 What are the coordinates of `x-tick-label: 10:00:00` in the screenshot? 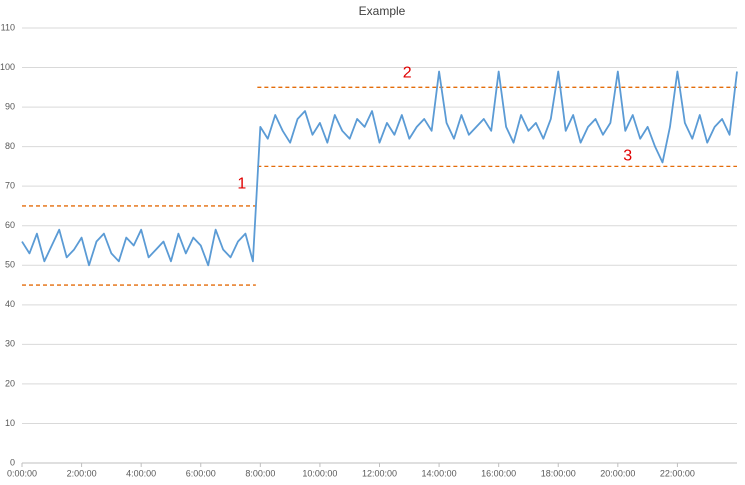 It's located at (319, 473).